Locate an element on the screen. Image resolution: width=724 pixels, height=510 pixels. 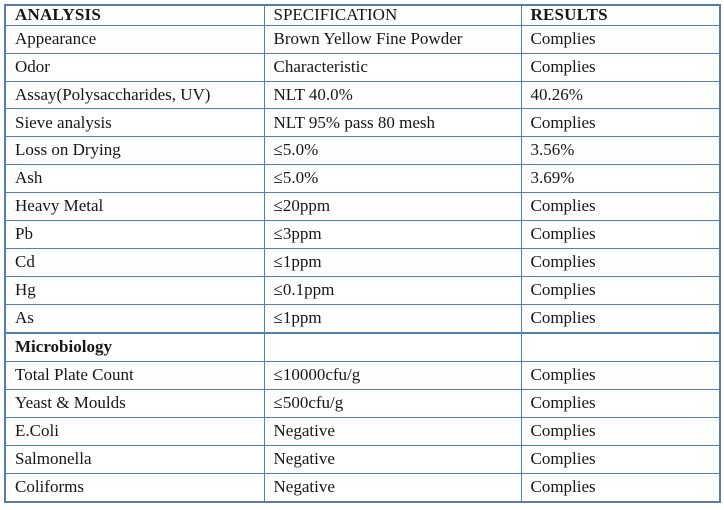
table-row: Ash ≤5.0% 3.69% is located at coordinates (362, 179).